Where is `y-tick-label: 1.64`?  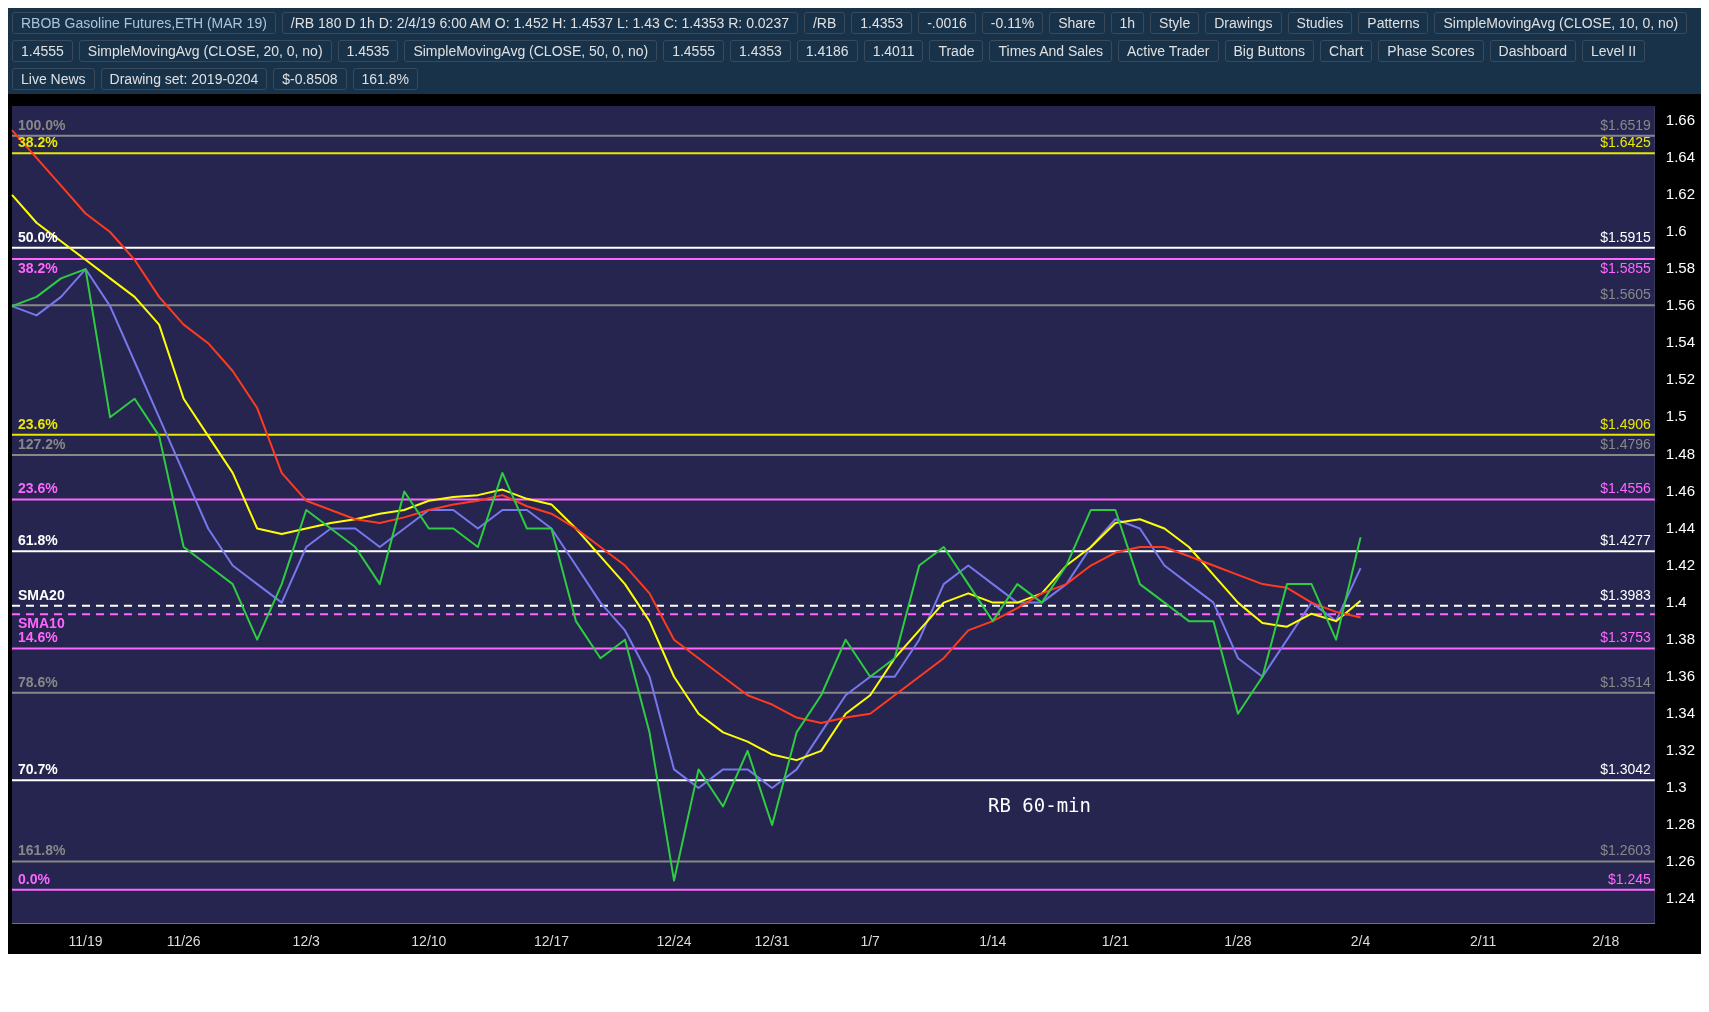
y-tick-label: 1.64 is located at coordinates (1680, 157).